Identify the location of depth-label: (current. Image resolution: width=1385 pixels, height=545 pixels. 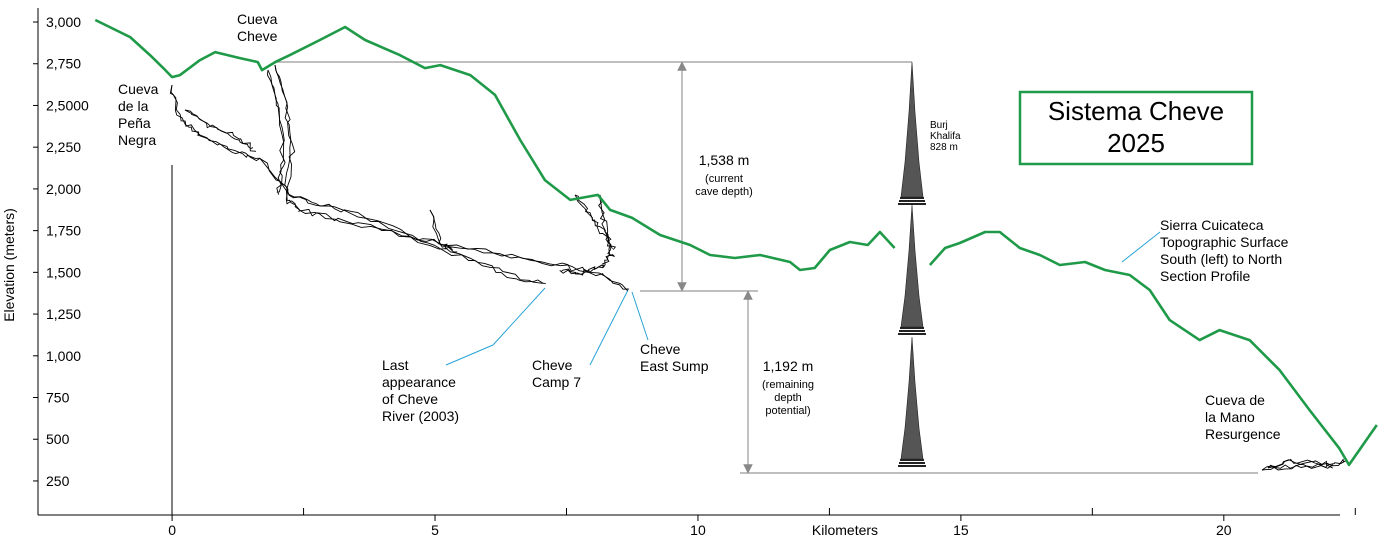
(724, 179).